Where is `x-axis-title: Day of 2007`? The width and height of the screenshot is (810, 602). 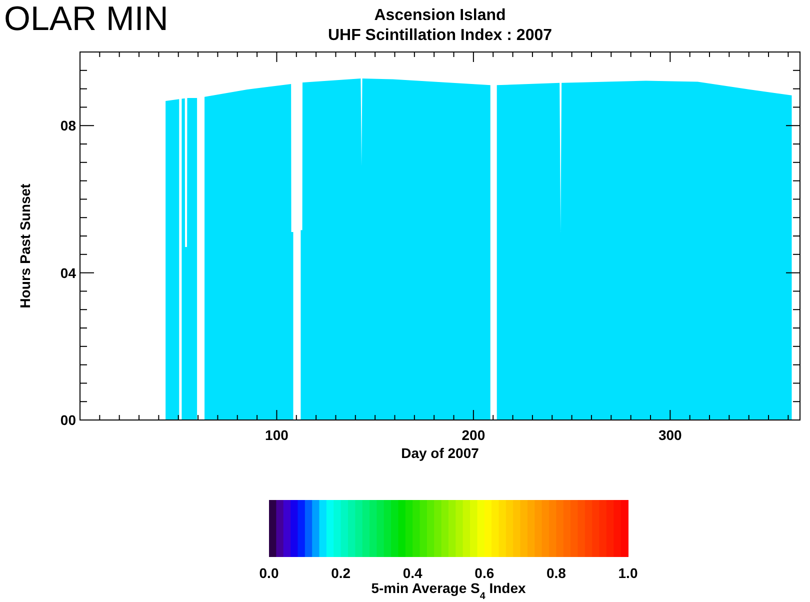 x-axis-title: Day of 2007 is located at coordinates (440, 453).